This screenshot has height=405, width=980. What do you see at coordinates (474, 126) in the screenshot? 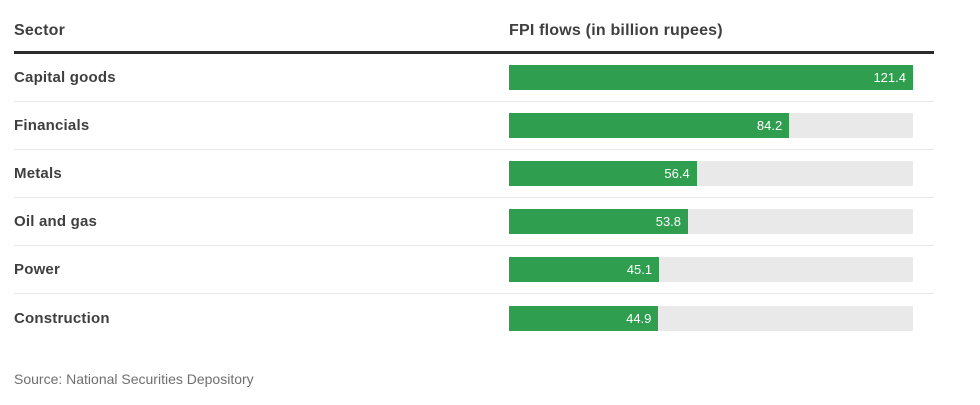
I see `table-row: Financials 84.2` at bounding box center [474, 126].